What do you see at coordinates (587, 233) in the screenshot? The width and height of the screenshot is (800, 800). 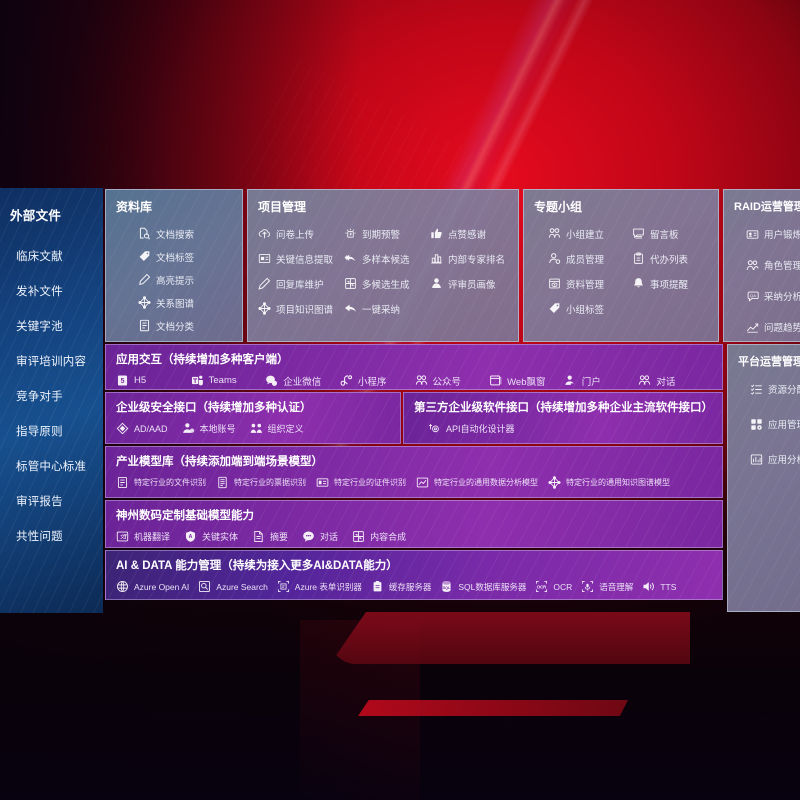 I see `item-group-create: 小组建立` at bounding box center [587, 233].